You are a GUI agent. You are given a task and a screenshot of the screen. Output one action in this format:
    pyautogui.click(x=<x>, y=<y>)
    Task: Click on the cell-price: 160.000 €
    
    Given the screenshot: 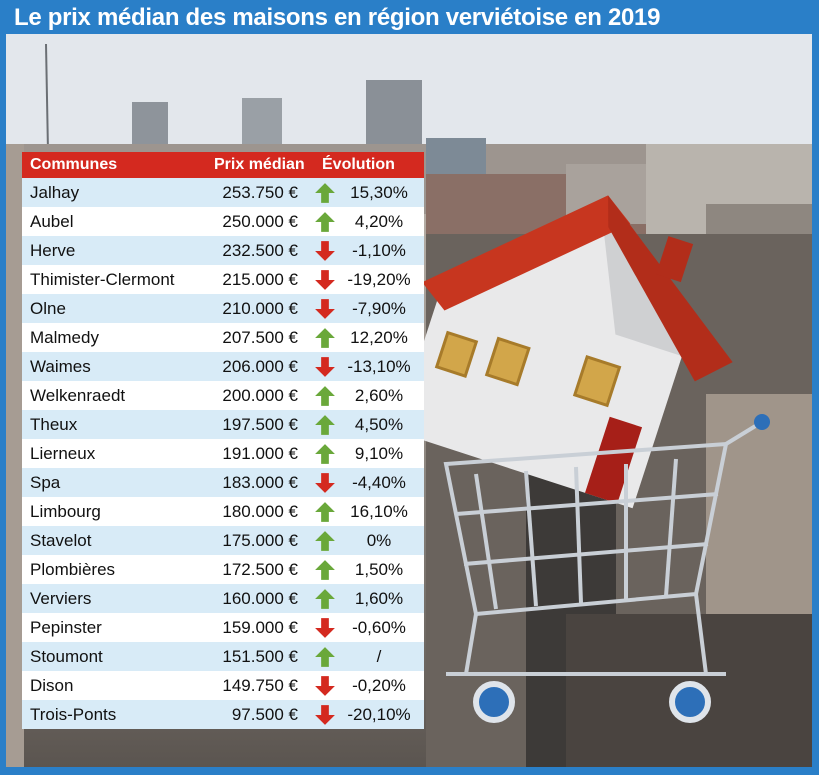 What is the action you would take?
    pyautogui.click(x=260, y=598)
    